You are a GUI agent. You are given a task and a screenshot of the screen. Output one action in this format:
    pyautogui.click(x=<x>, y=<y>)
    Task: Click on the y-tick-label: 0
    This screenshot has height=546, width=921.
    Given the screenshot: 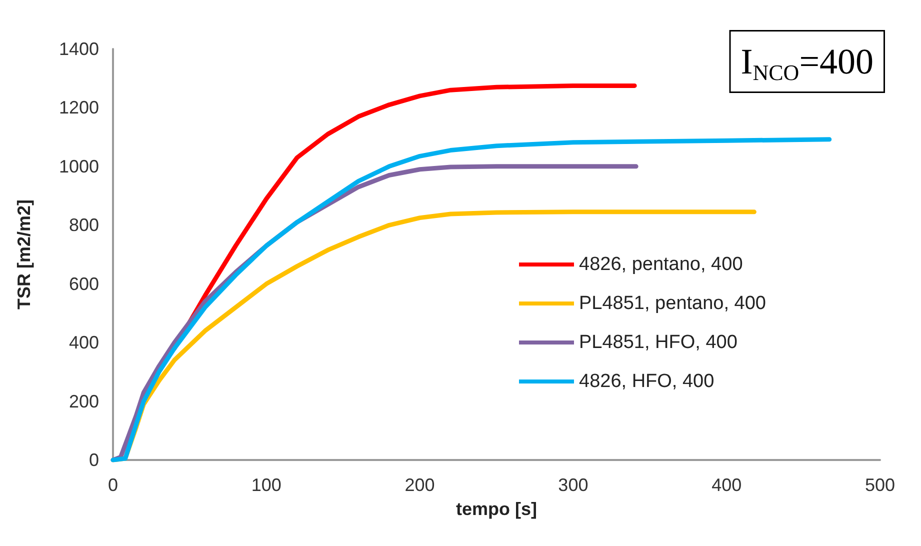 What is the action you would take?
    pyautogui.click(x=93, y=460)
    